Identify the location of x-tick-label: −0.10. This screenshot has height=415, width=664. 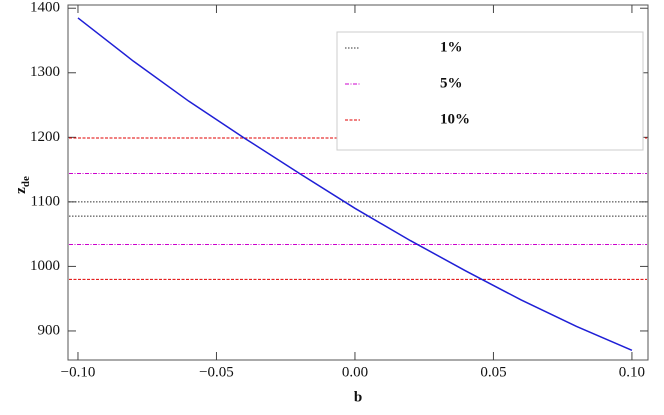
(78, 372).